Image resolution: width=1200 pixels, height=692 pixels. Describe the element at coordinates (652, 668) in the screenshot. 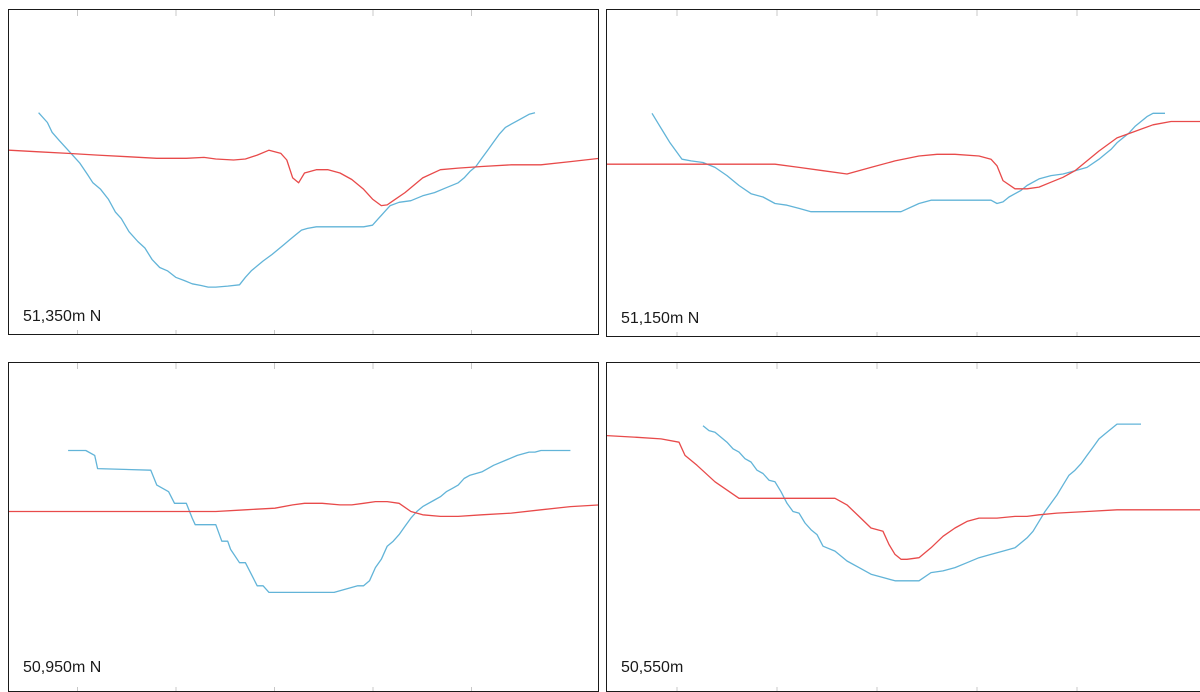

I see `section-label: 50,550m` at that location.